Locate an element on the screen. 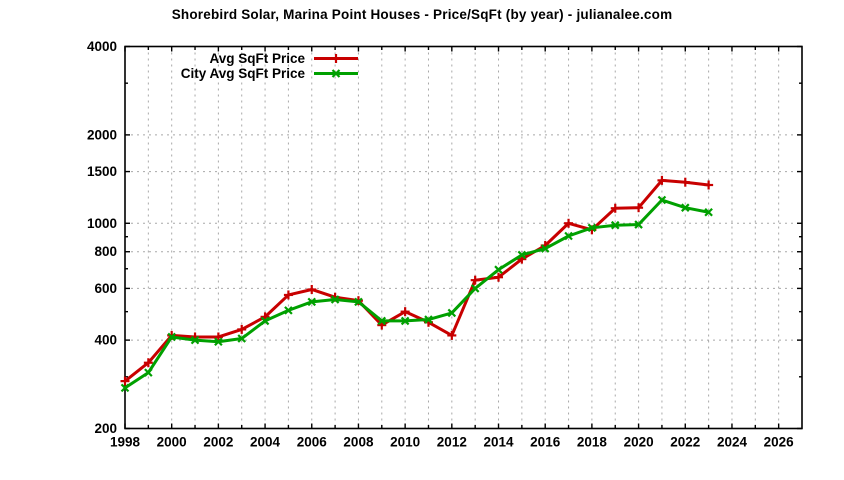  svg-text: 2006 is located at coordinates (312, 442).